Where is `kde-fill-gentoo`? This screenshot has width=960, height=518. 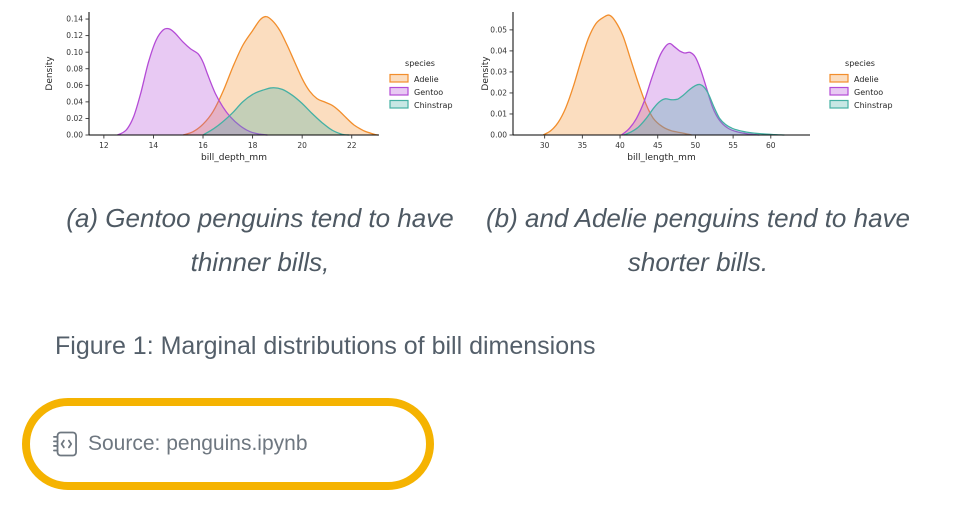 kde-fill-gentoo is located at coordinates (192, 81).